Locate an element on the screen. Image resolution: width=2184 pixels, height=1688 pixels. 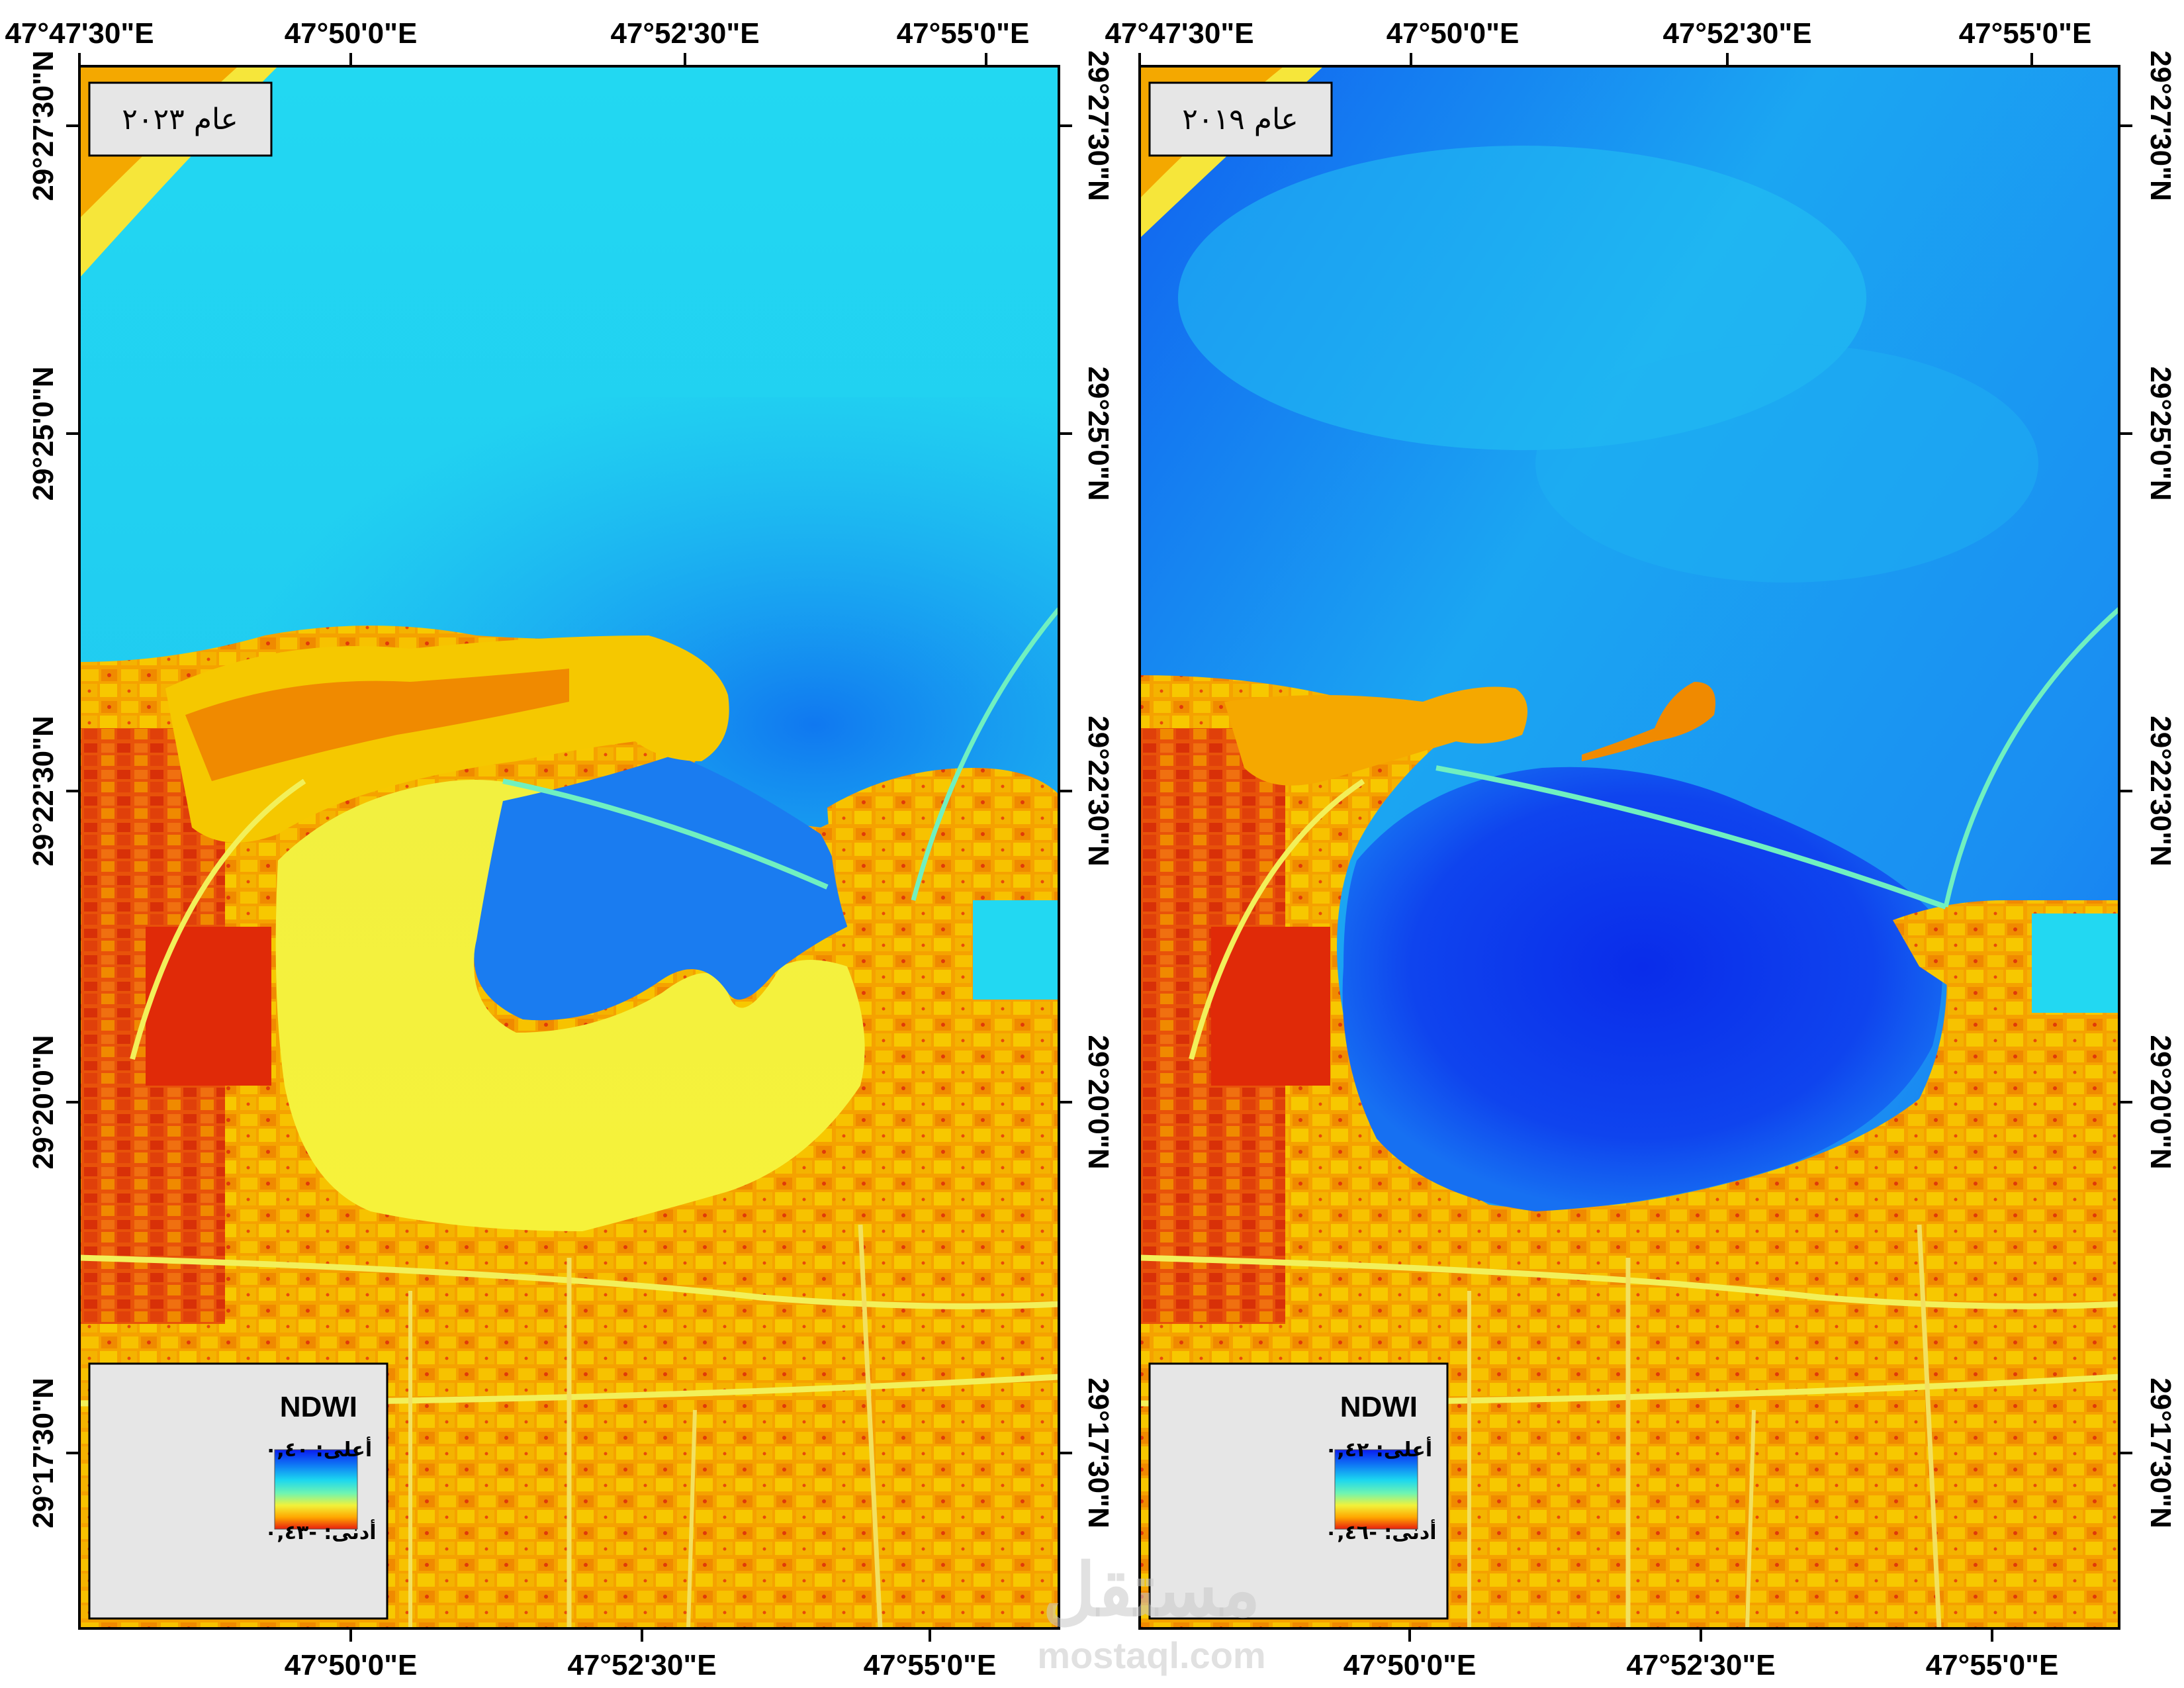
legend-min-label: أدنى: -٠,٤٦ is located at coordinates (1381, 1531).